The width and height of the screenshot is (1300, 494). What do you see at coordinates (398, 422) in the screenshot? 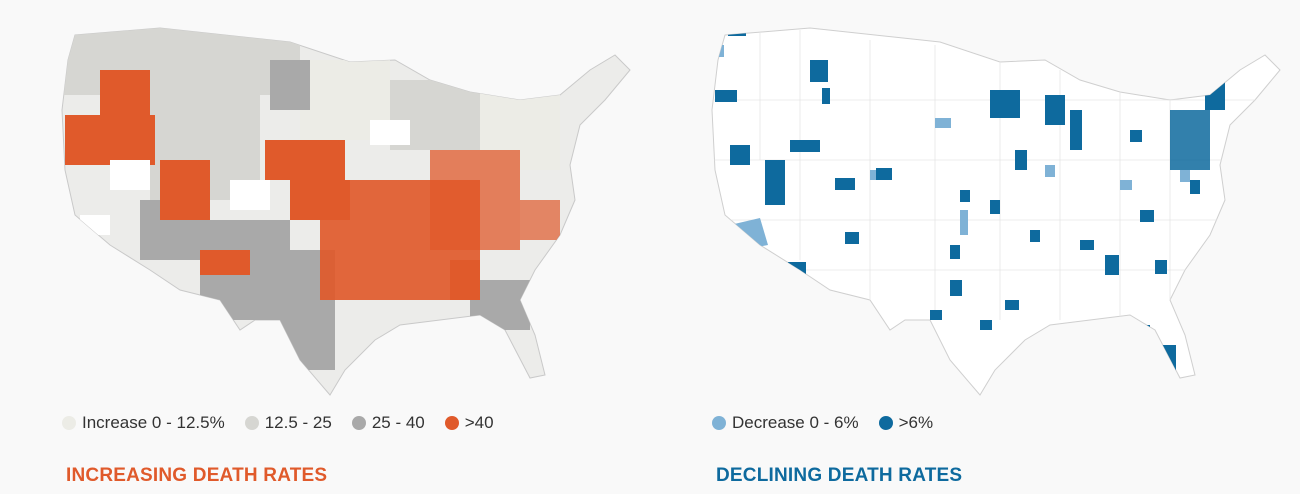
I see `legend-label: 25 - 40` at bounding box center [398, 422].